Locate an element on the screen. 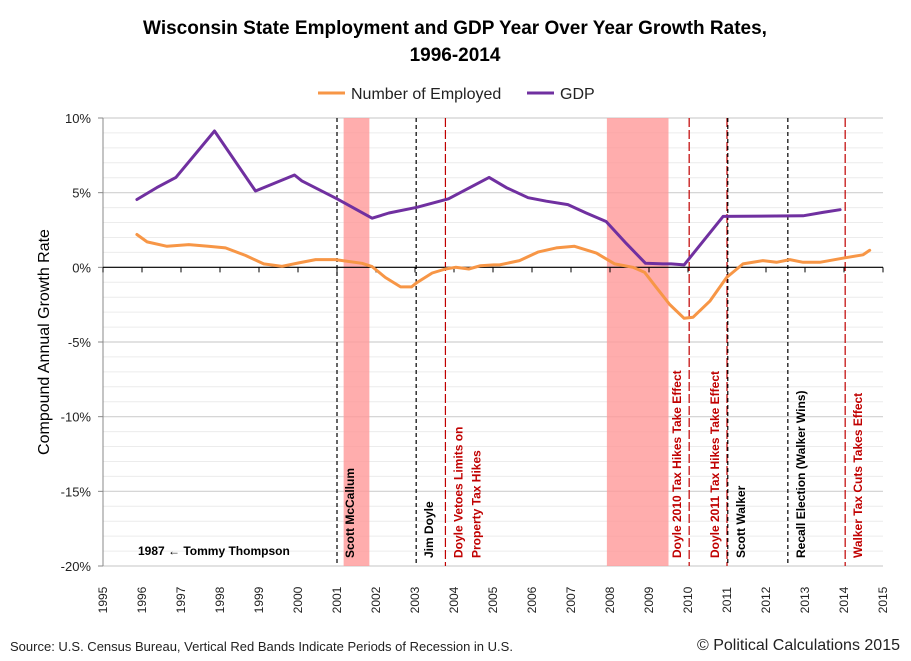 This screenshot has height=661, width=911. x-tick-label: 2013 is located at coordinates (805, 599).